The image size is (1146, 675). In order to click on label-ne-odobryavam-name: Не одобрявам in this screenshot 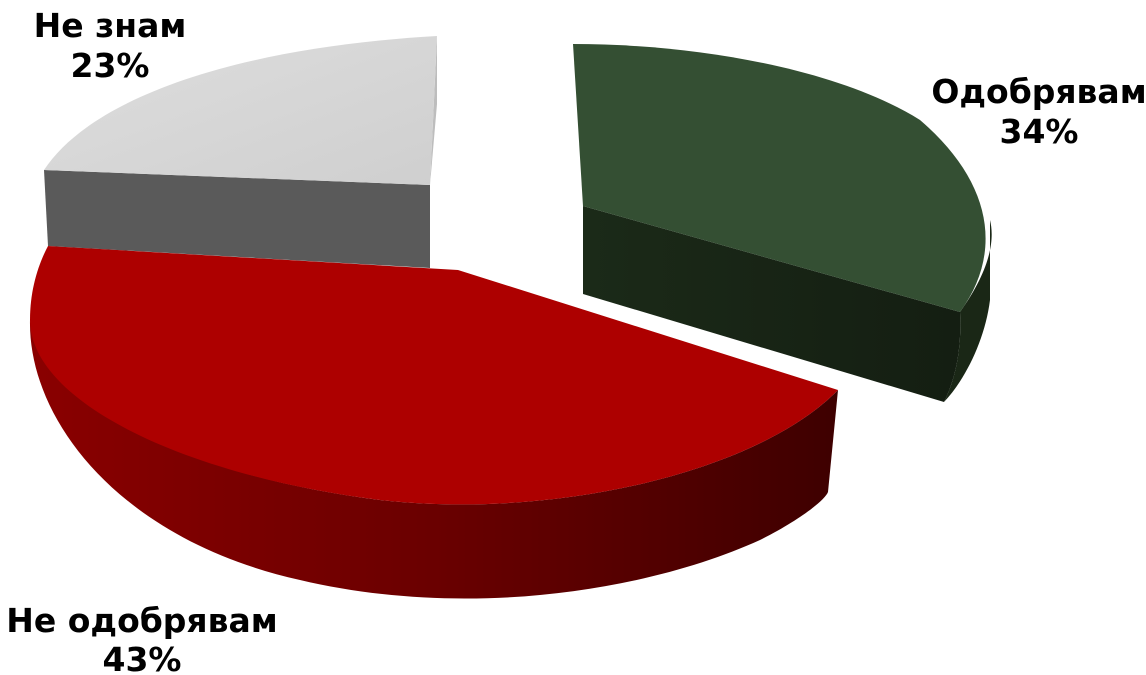, I will do `click(141, 620)`.